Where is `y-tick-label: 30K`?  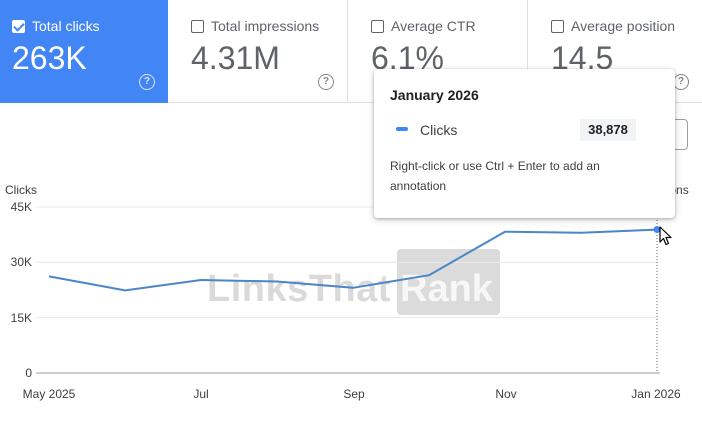 y-tick-label: 30K is located at coordinates (21, 262).